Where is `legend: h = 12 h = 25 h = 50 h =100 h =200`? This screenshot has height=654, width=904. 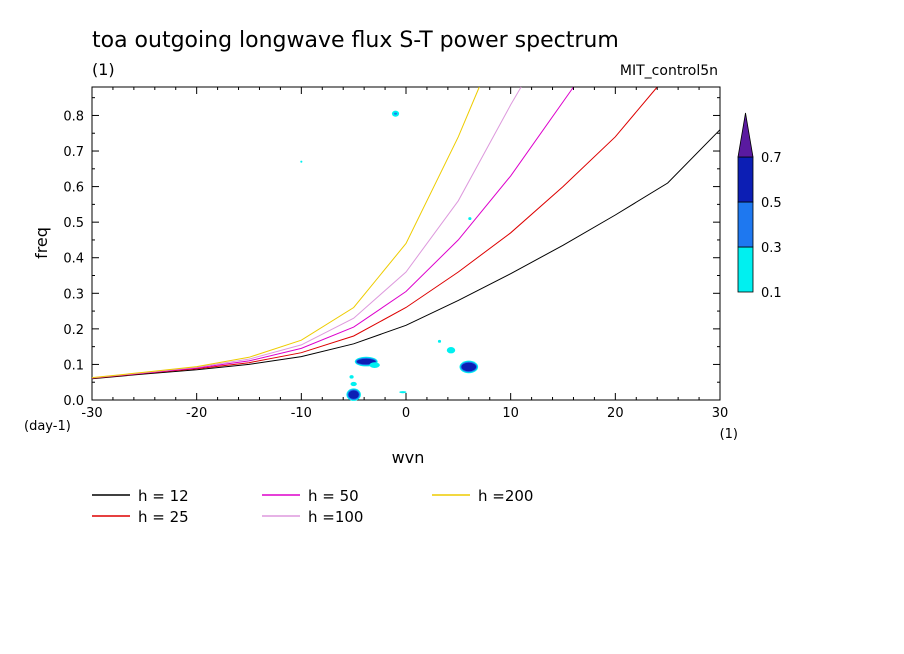
legend: h = 12 h = 25 h = 50 h =100 h =200 is located at coordinates (312, 506).